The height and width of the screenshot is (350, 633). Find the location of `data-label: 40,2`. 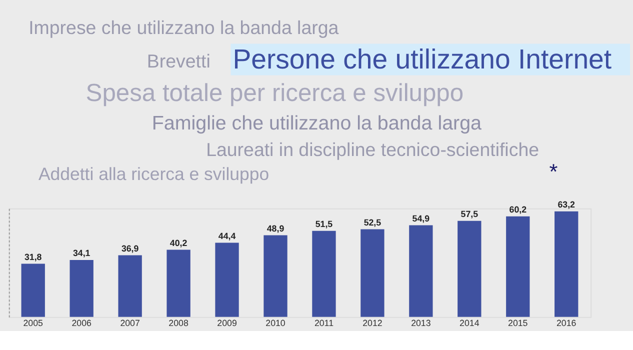

data-label: 40,2 is located at coordinates (179, 243).